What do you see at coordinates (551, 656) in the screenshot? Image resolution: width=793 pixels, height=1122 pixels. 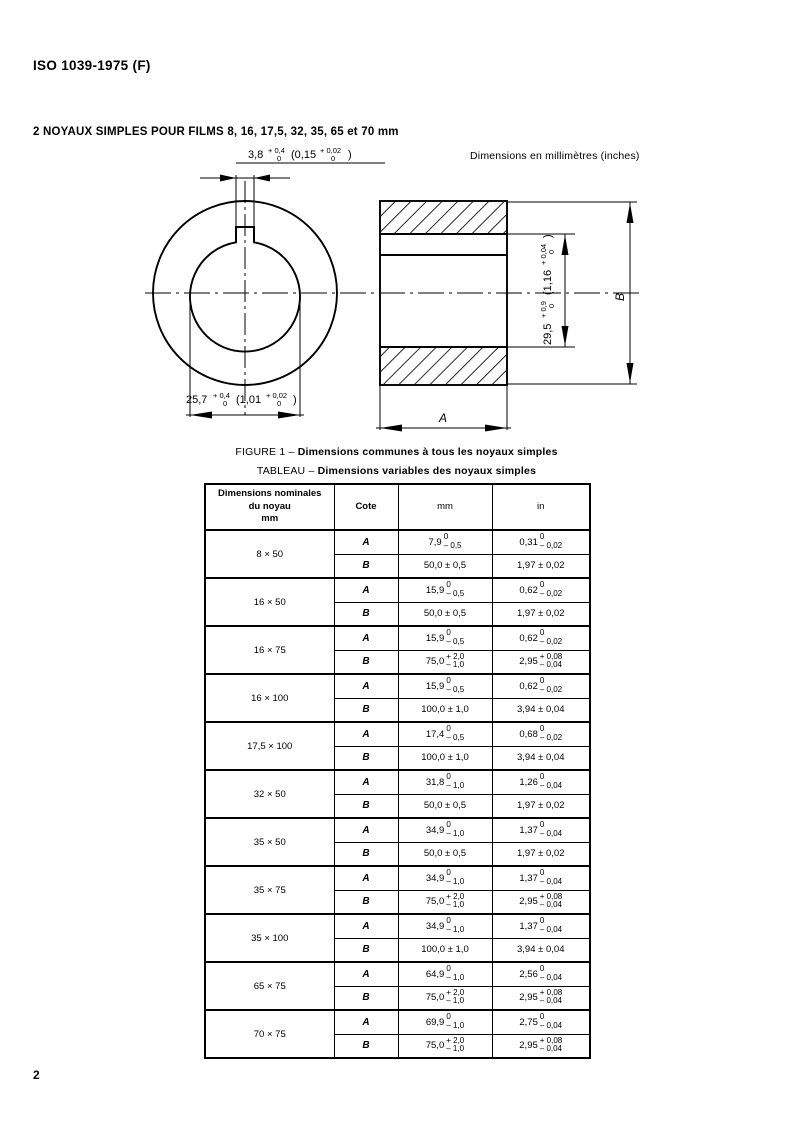 I see `tolerance-upper: + 0,08` at bounding box center [551, 656].